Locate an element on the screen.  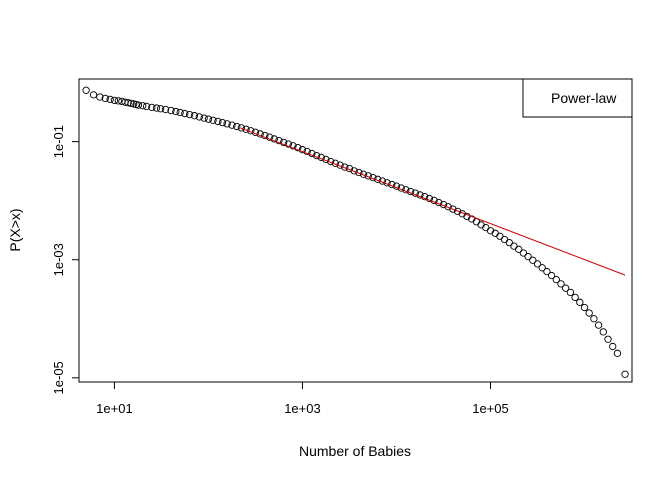
y-tick-label: 1e-03 is located at coordinates (58, 259).